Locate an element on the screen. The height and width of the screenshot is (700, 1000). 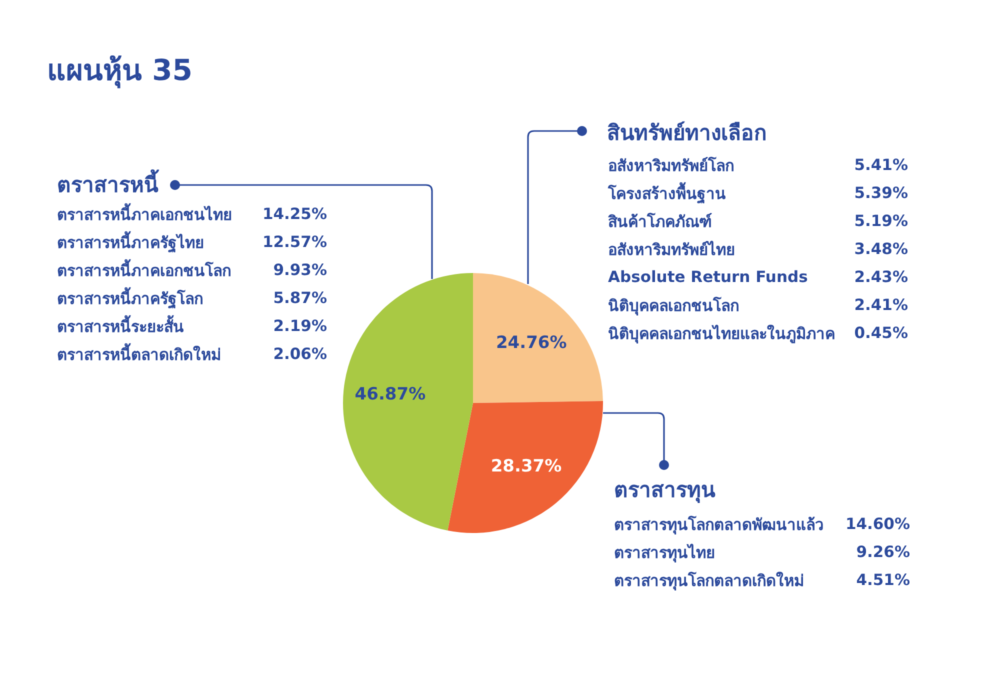
data-label: 9.93% is located at coordinates (300, 270).